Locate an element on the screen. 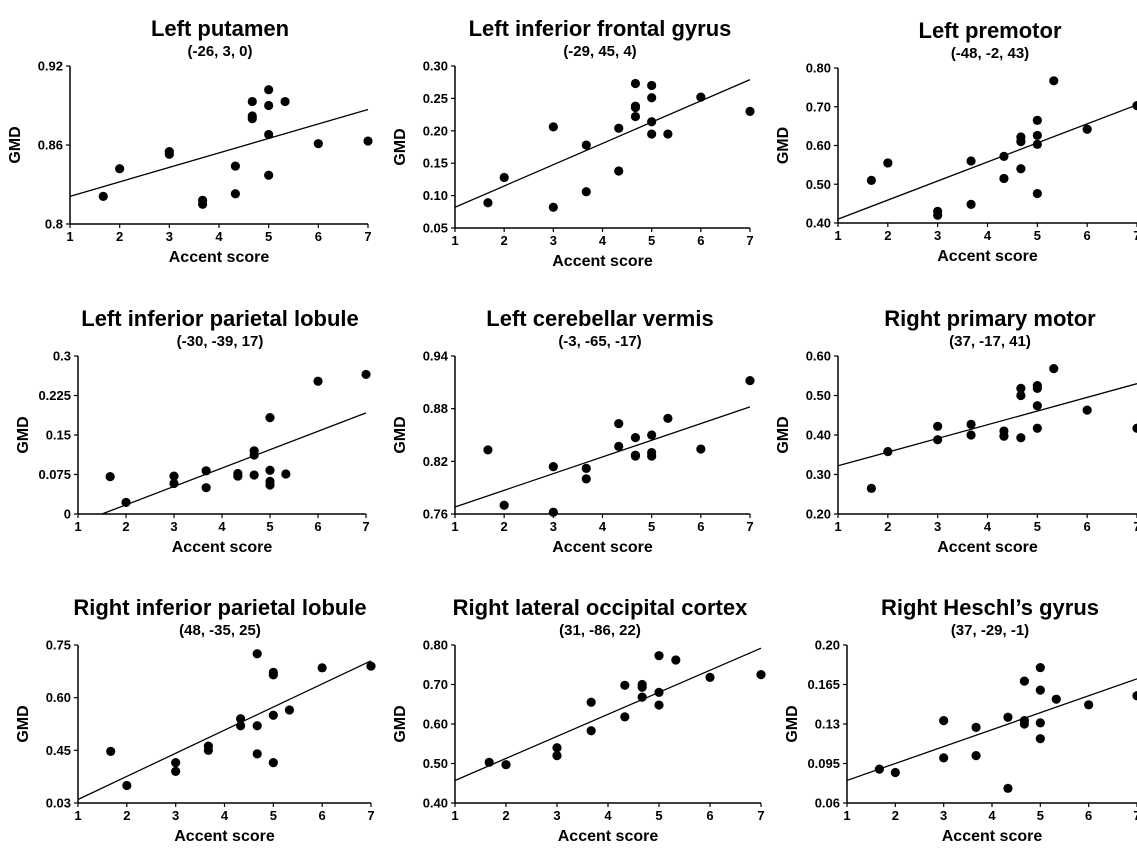 This screenshot has height=848, width=1137. y-tick-label: 0.075 is located at coordinates (54, 474).